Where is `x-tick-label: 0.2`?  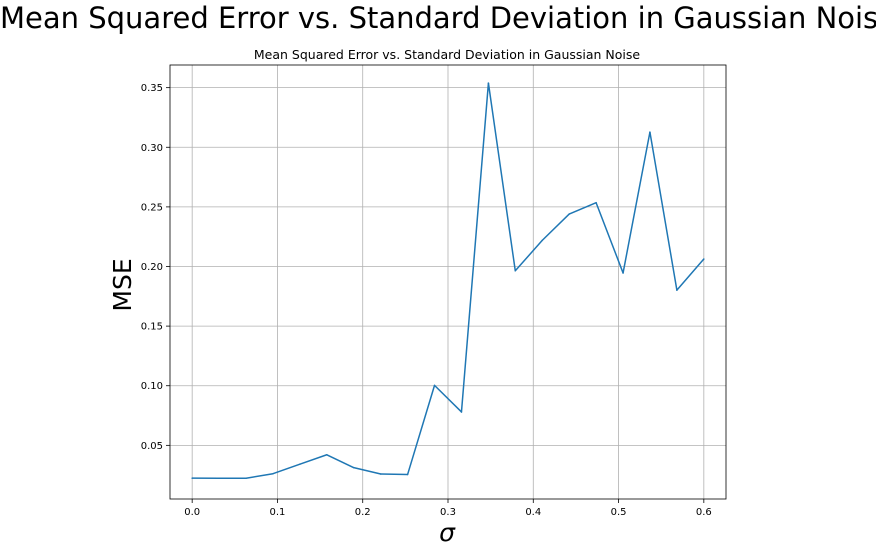
x-tick-label: 0.2 is located at coordinates (363, 512).